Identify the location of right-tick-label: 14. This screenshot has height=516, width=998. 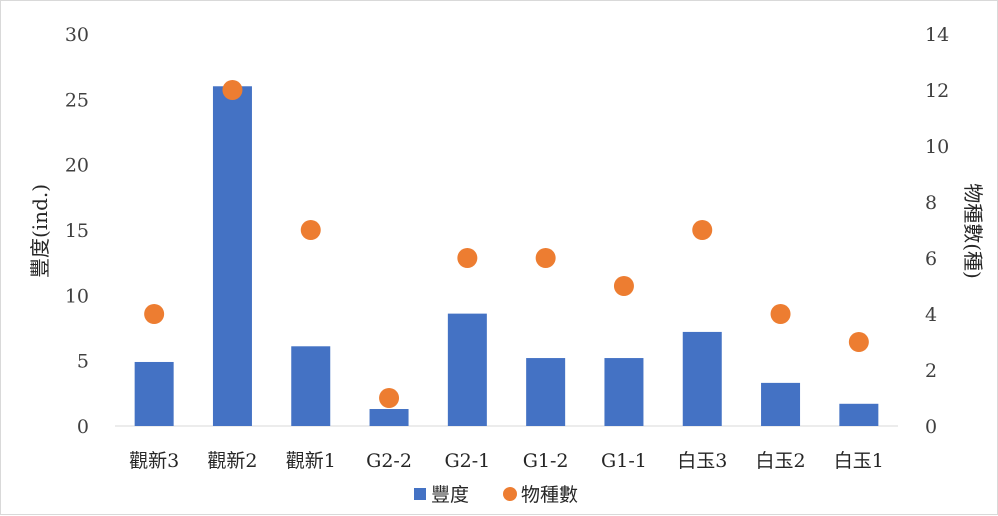
(937, 35).